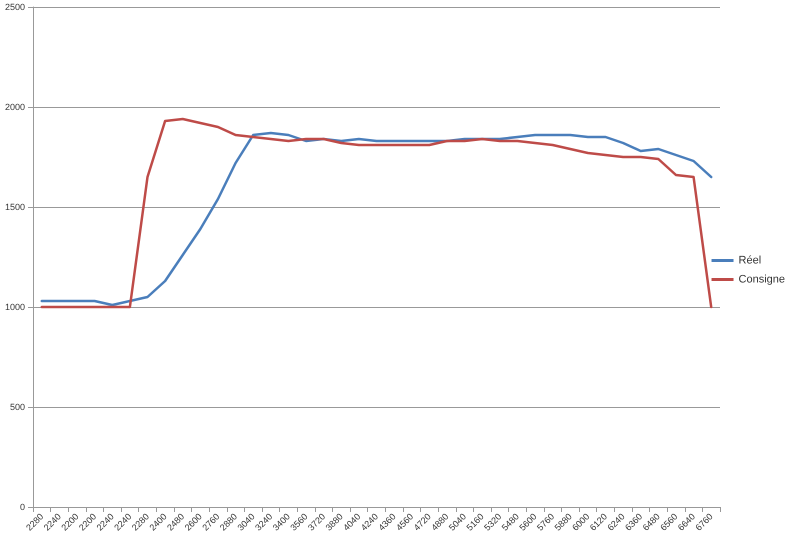 Image resolution: width=800 pixels, height=540 pixels. What do you see at coordinates (22, 507) in the screenshot?
I see `y-tick-label: 0` at bounding box center [22, 507].